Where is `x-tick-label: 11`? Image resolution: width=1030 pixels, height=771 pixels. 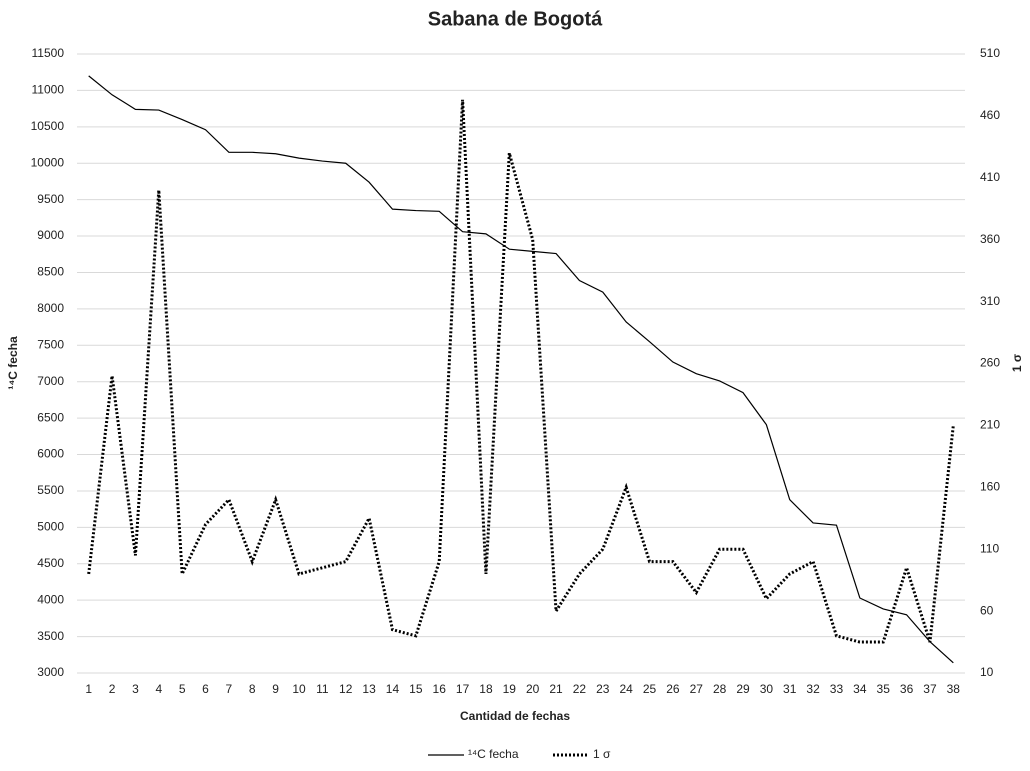 x-tick-label: 11 is located at coordinates (322, 689).